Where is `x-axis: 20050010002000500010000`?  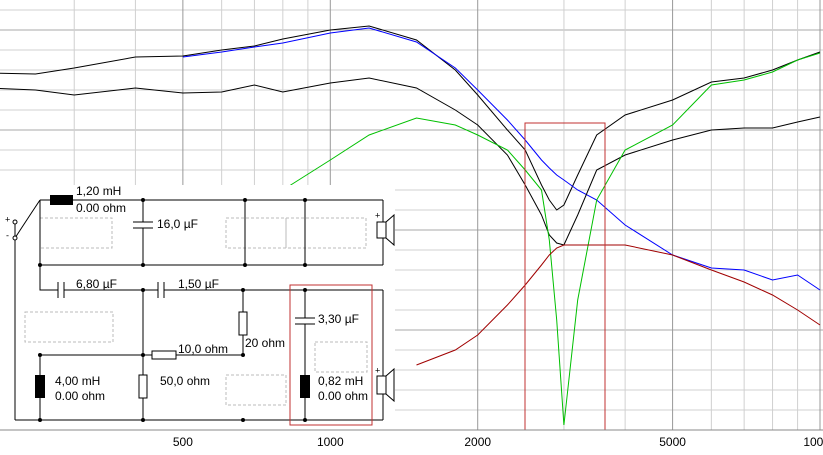 x-axis: 20050010002000500010000 is located at coordinates (411, 439).